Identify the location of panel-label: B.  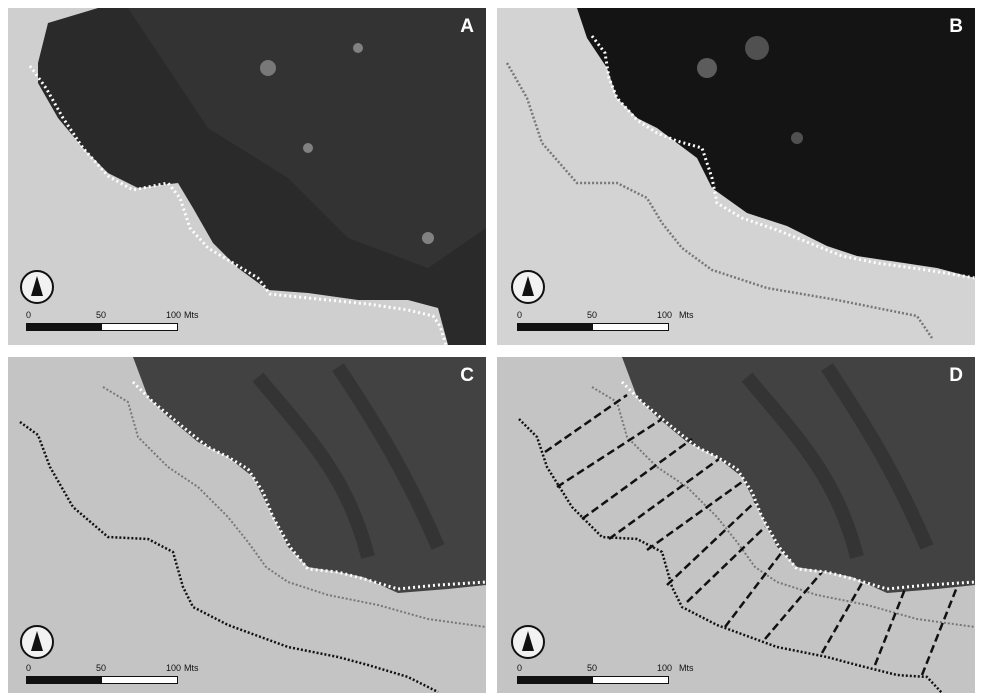
(956, 26).